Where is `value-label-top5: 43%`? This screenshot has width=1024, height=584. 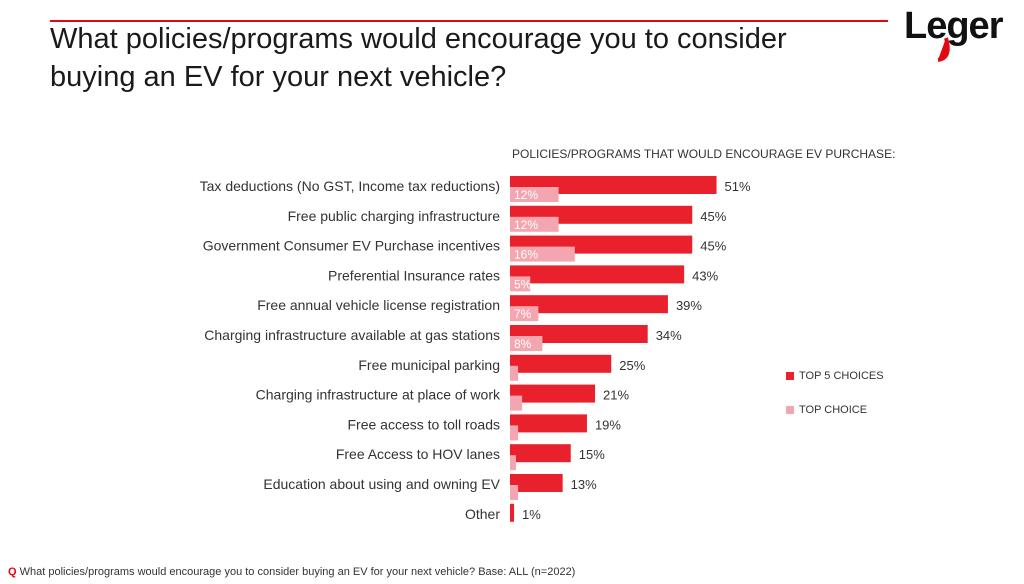 value-label-top5: 43% is located at coordinates (705, 275).